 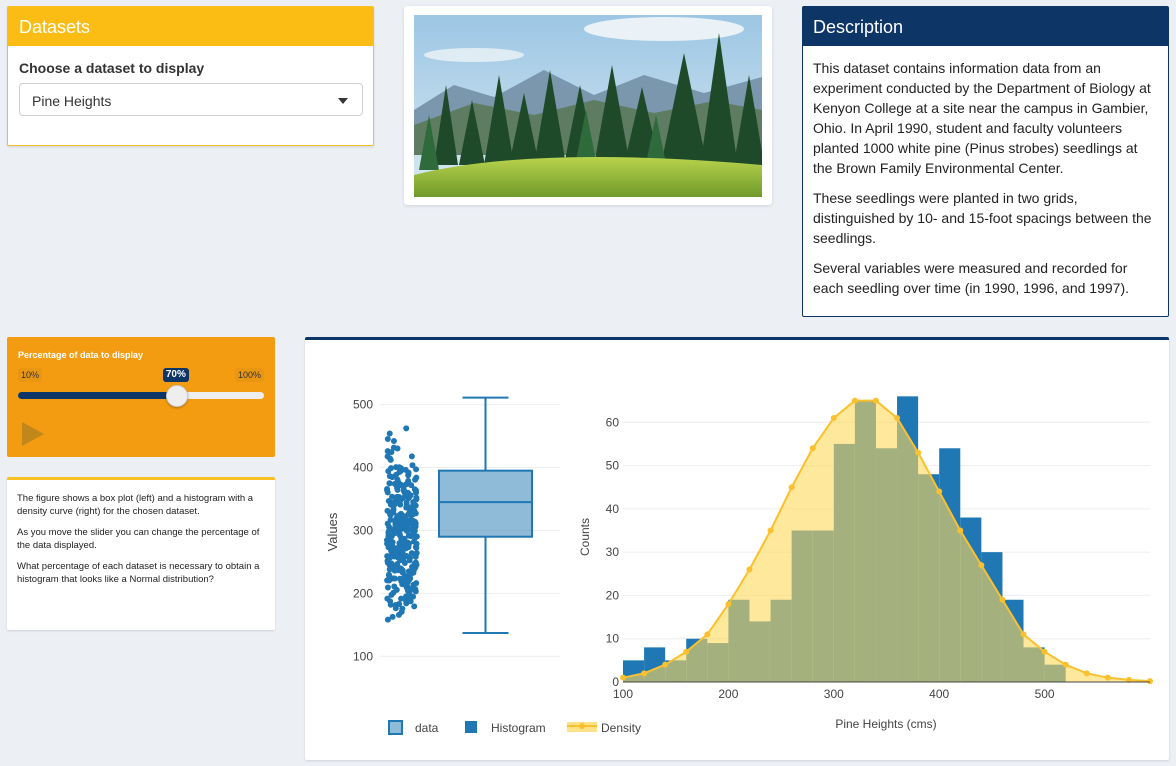 What do you see at coordinates (30, 375) in the screenshot?
I see `slider-min-label: 10%` at bounding box center [30, 375].